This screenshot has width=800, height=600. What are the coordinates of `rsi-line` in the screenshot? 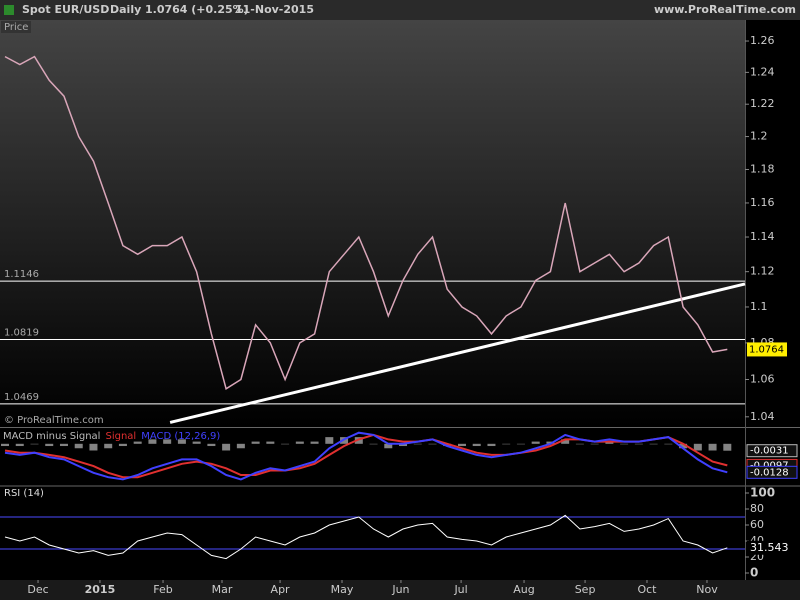 It's located at (366, 537).